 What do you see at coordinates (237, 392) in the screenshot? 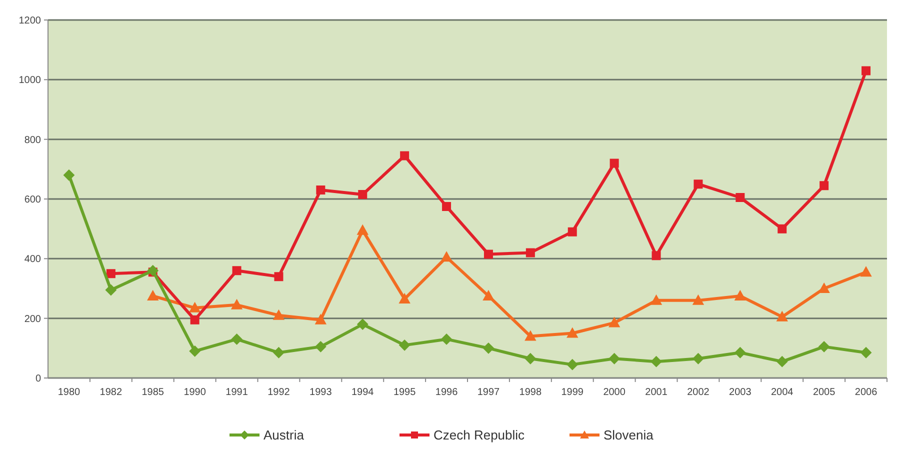
I see `x-tick-label: 1991` at bounding box center [237, 392].